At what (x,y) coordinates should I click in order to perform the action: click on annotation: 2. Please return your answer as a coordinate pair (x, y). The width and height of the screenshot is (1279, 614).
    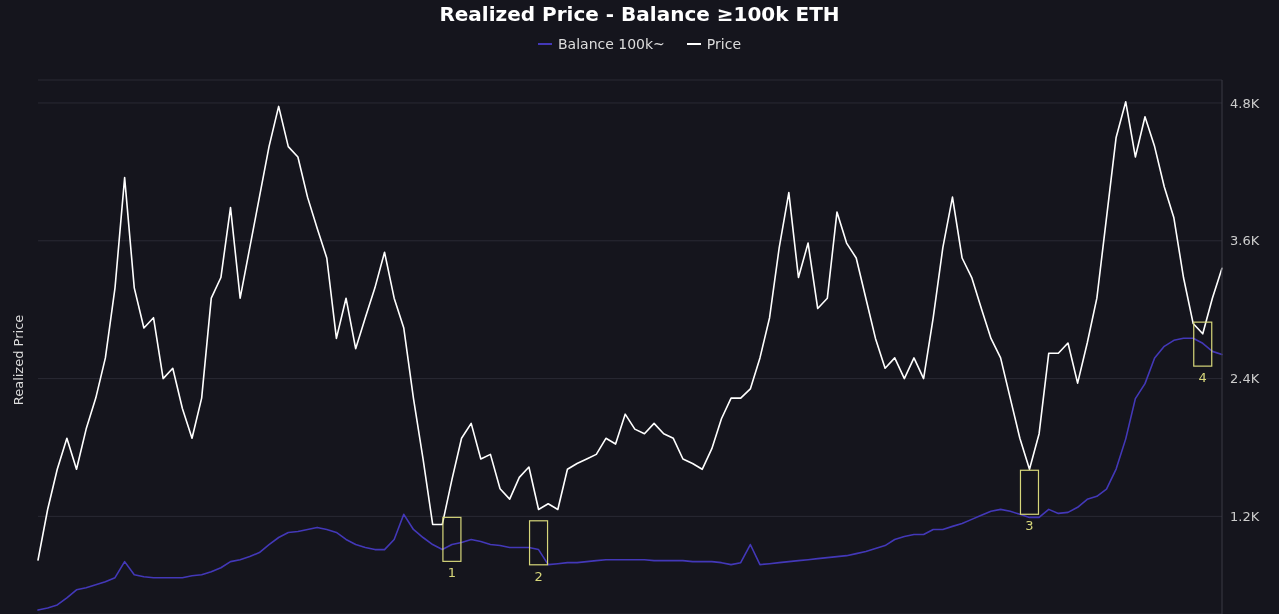
    Looking at the image, I should click on (538, 576).